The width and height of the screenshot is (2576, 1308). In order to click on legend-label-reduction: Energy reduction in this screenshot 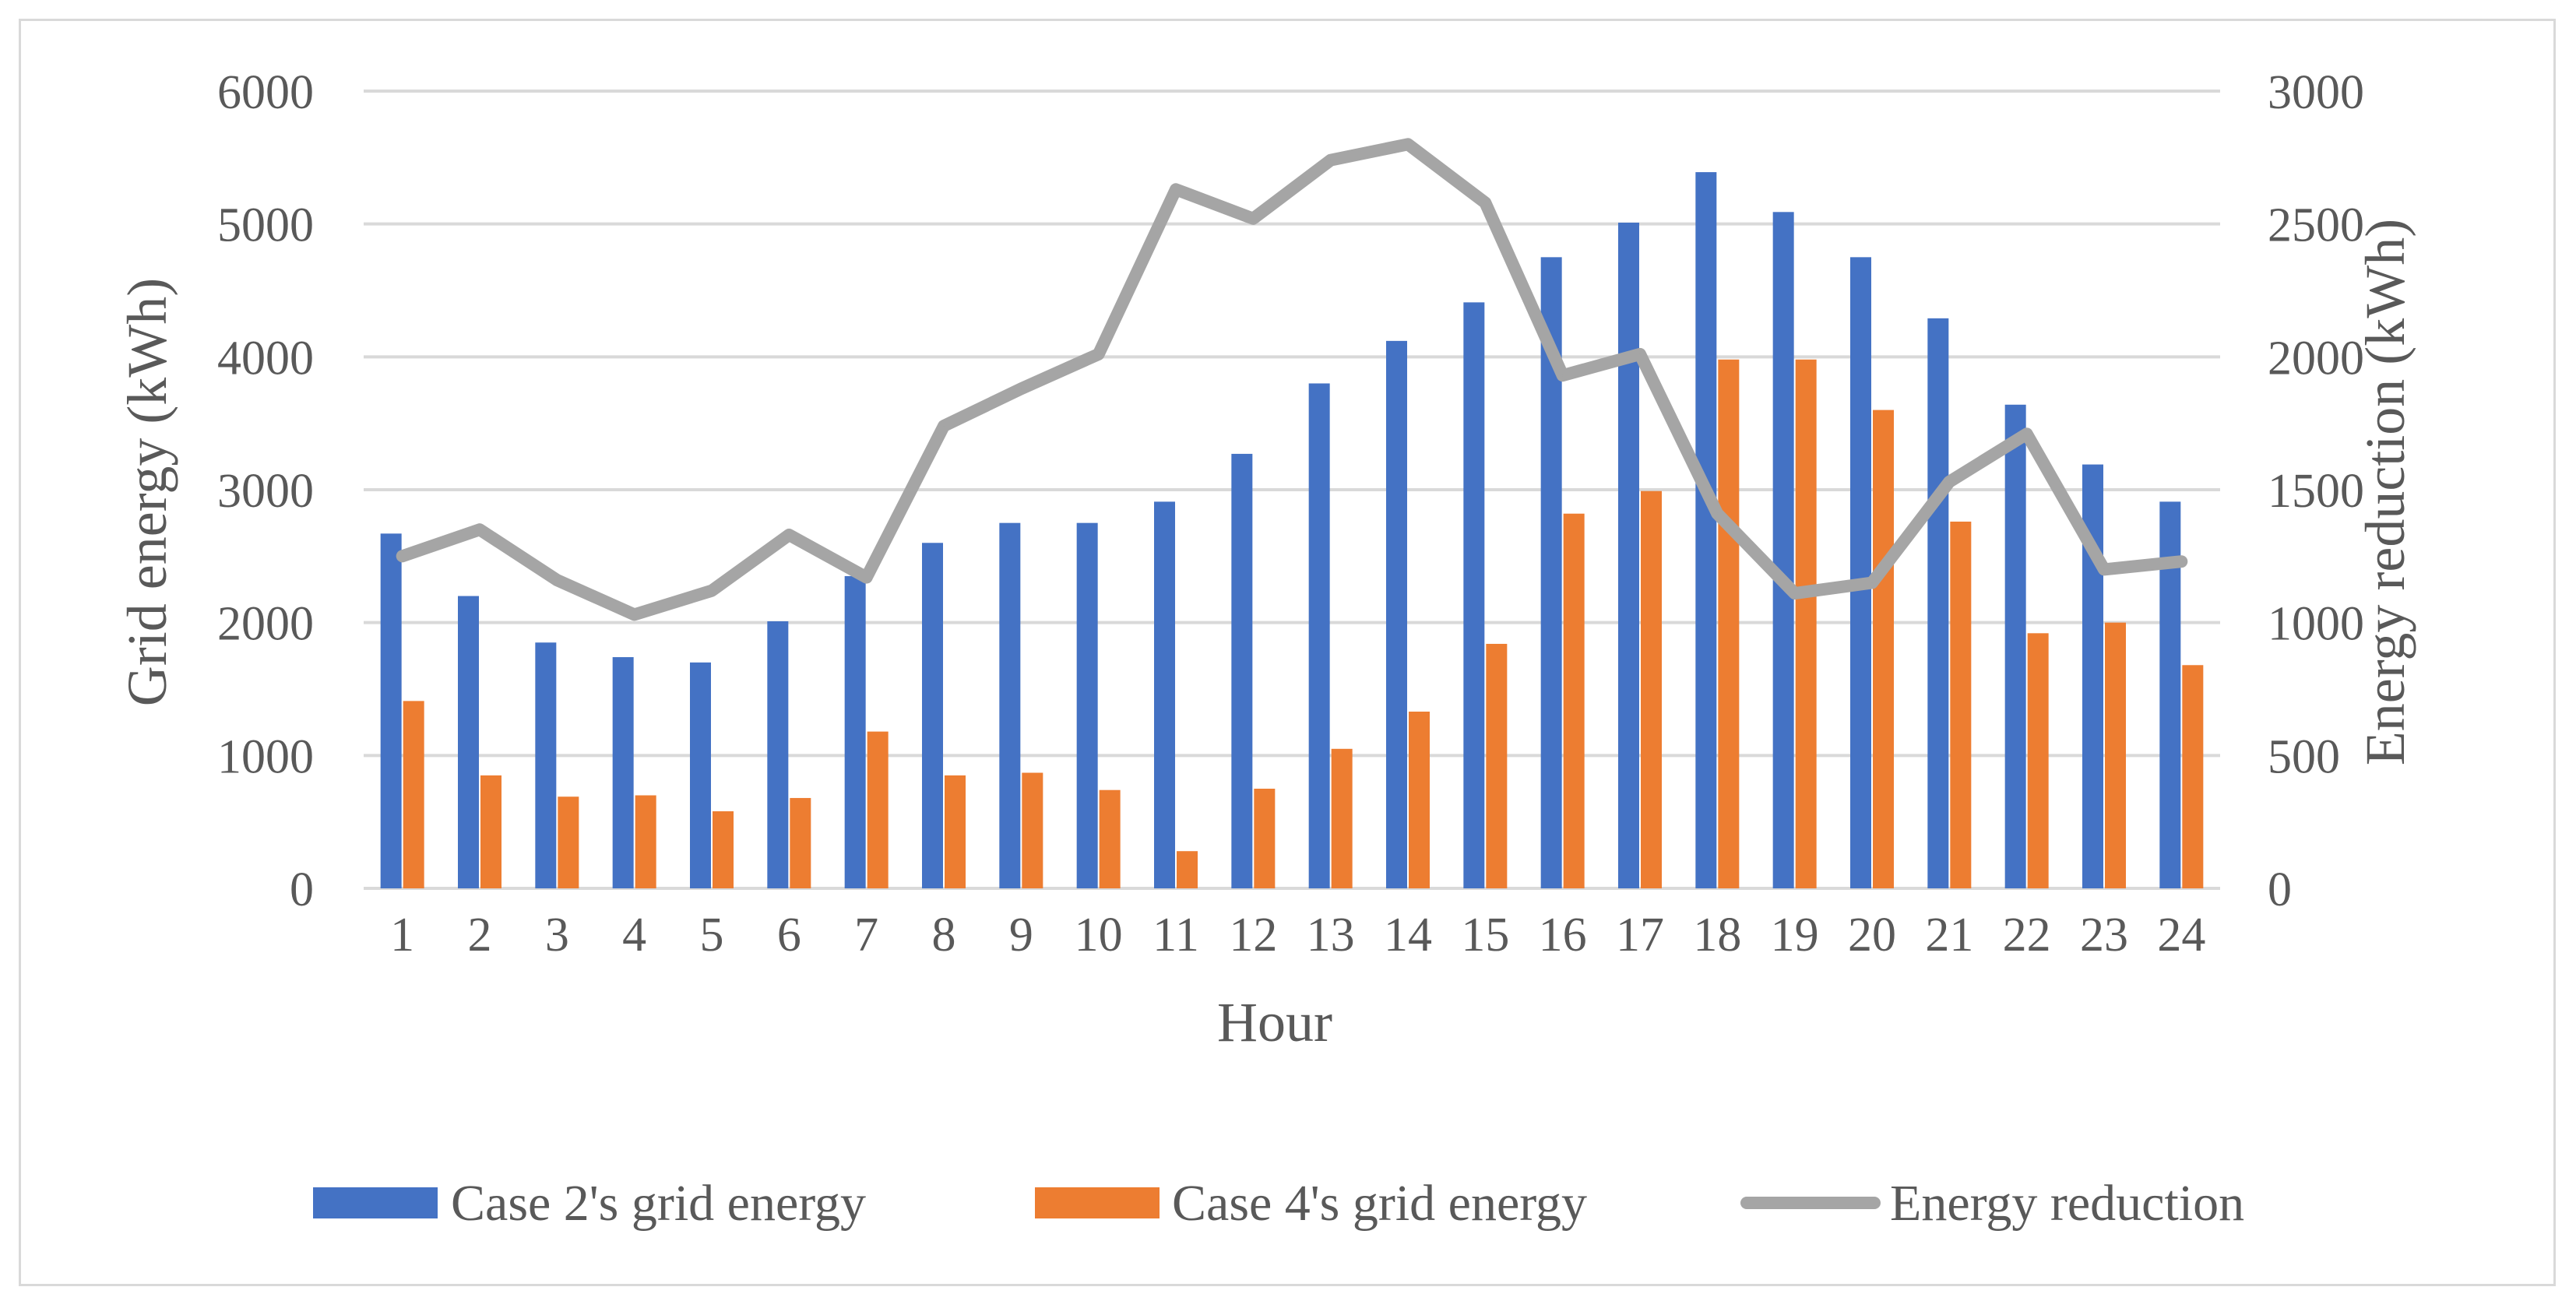, I will do `click(2067, 1203)`.